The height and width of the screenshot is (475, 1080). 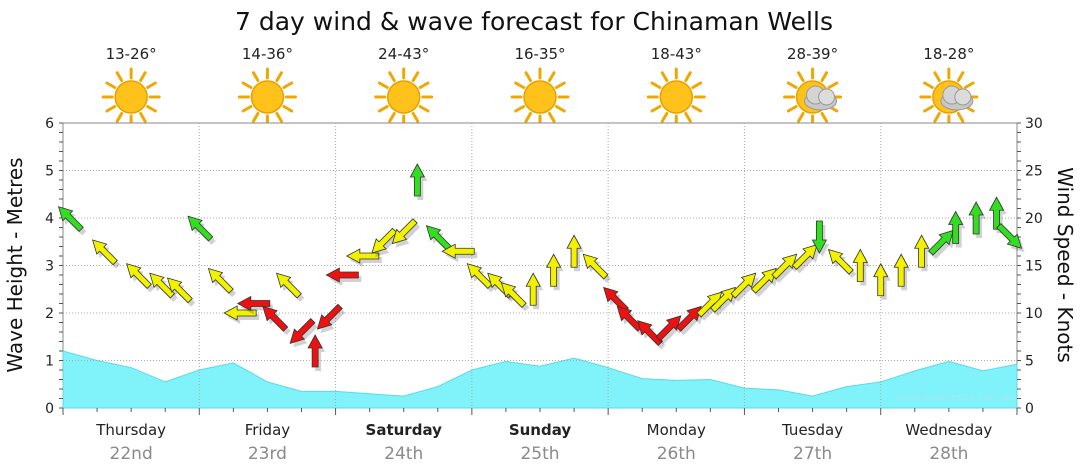 What do you see at coordinates (404, 430) in the screenshot?
I see `day-name-label: Saturday` at bounding box center [404, 430].